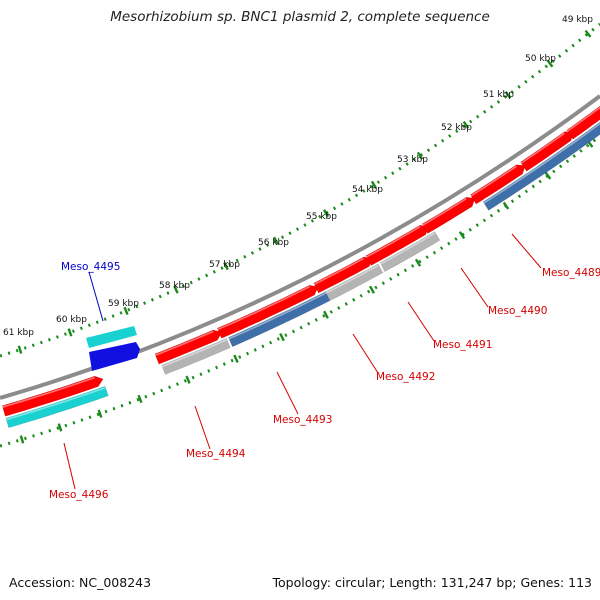  Describe the element at coordinates (517, 311) in the screenshot. I see `gene-label: Meso_4490` at that location.